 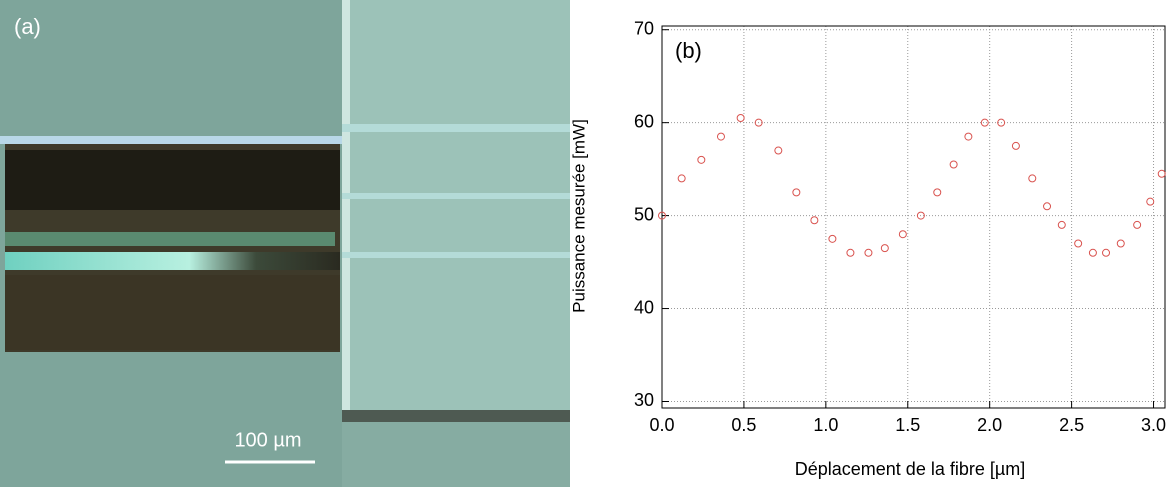 What do you see at coordinates (688, 50) in the screenshot?
I see `panel-label: (b)` at bounding box center [688, 50].